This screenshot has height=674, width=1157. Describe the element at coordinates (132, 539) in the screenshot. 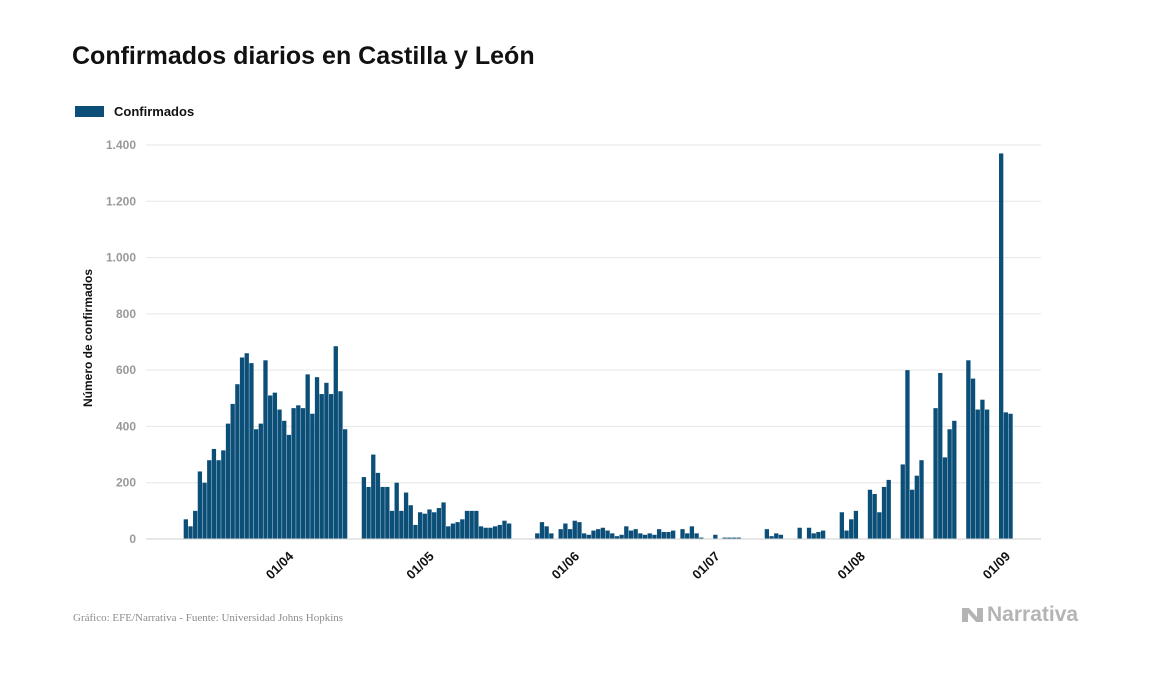

I see `y-tick-label: 0` at that location.